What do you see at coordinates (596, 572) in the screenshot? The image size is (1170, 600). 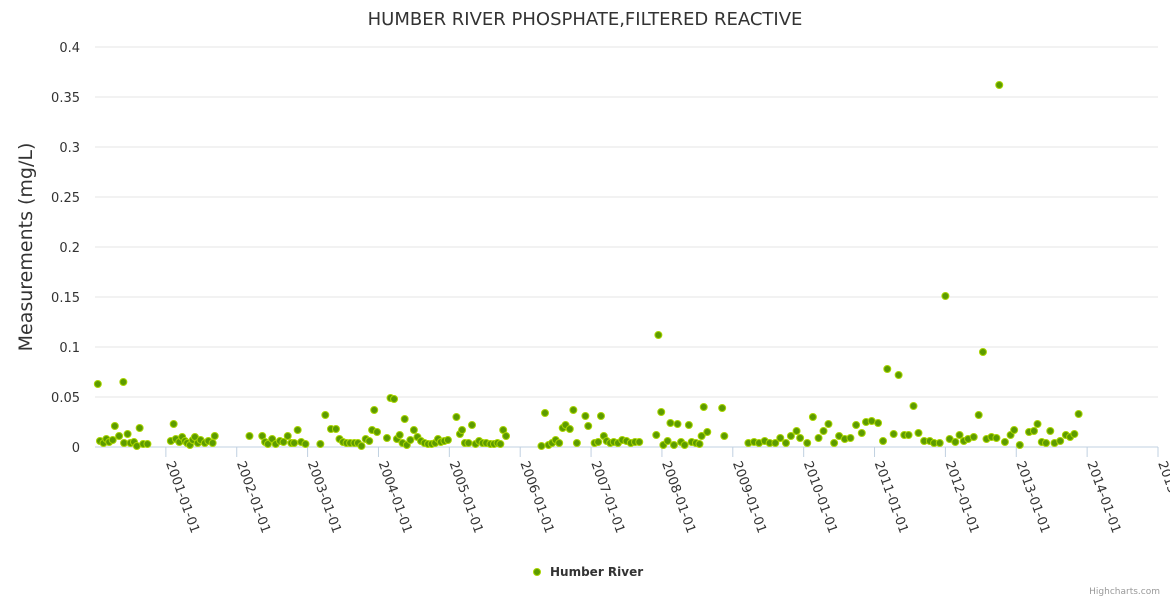 I see `legend-item-humber-river: Humber River` at bounding box center [596, 572].